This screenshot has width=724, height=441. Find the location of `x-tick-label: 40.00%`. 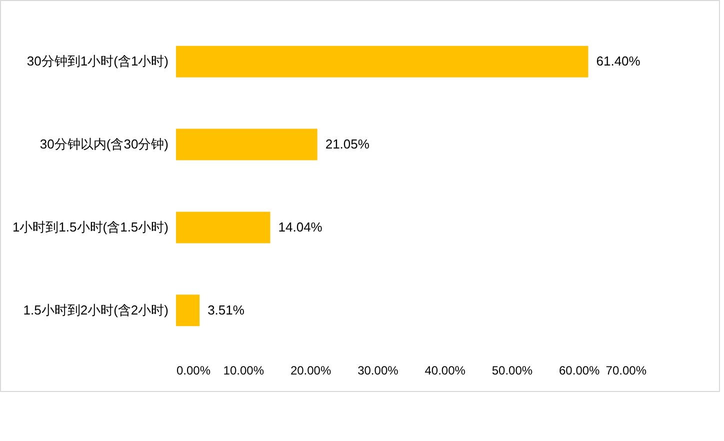

x-tick-label: 40.00% is located at coordinates (445, 371).